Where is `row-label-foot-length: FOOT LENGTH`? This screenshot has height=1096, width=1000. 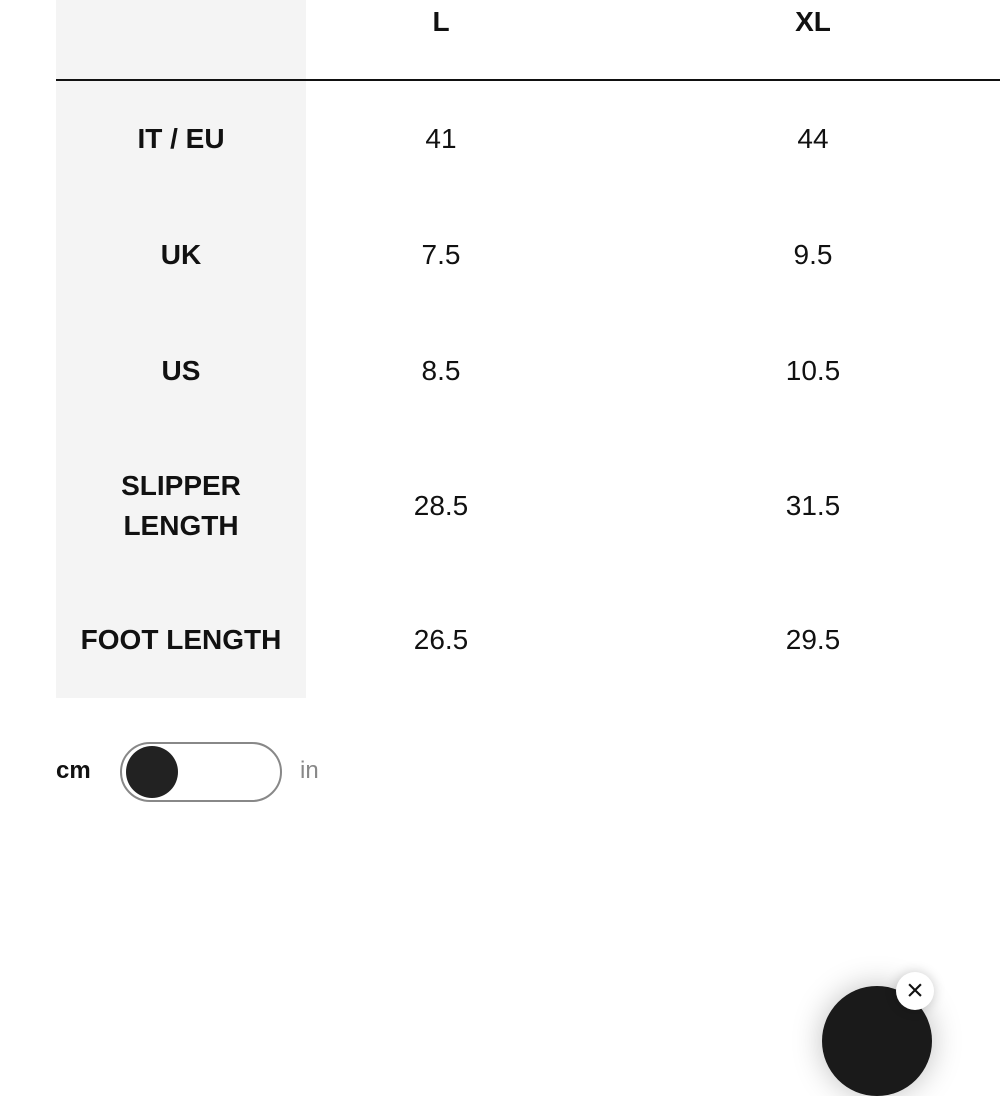 row-label-foot-length: FOOT LENGTH is located at coordinates (181, 639).